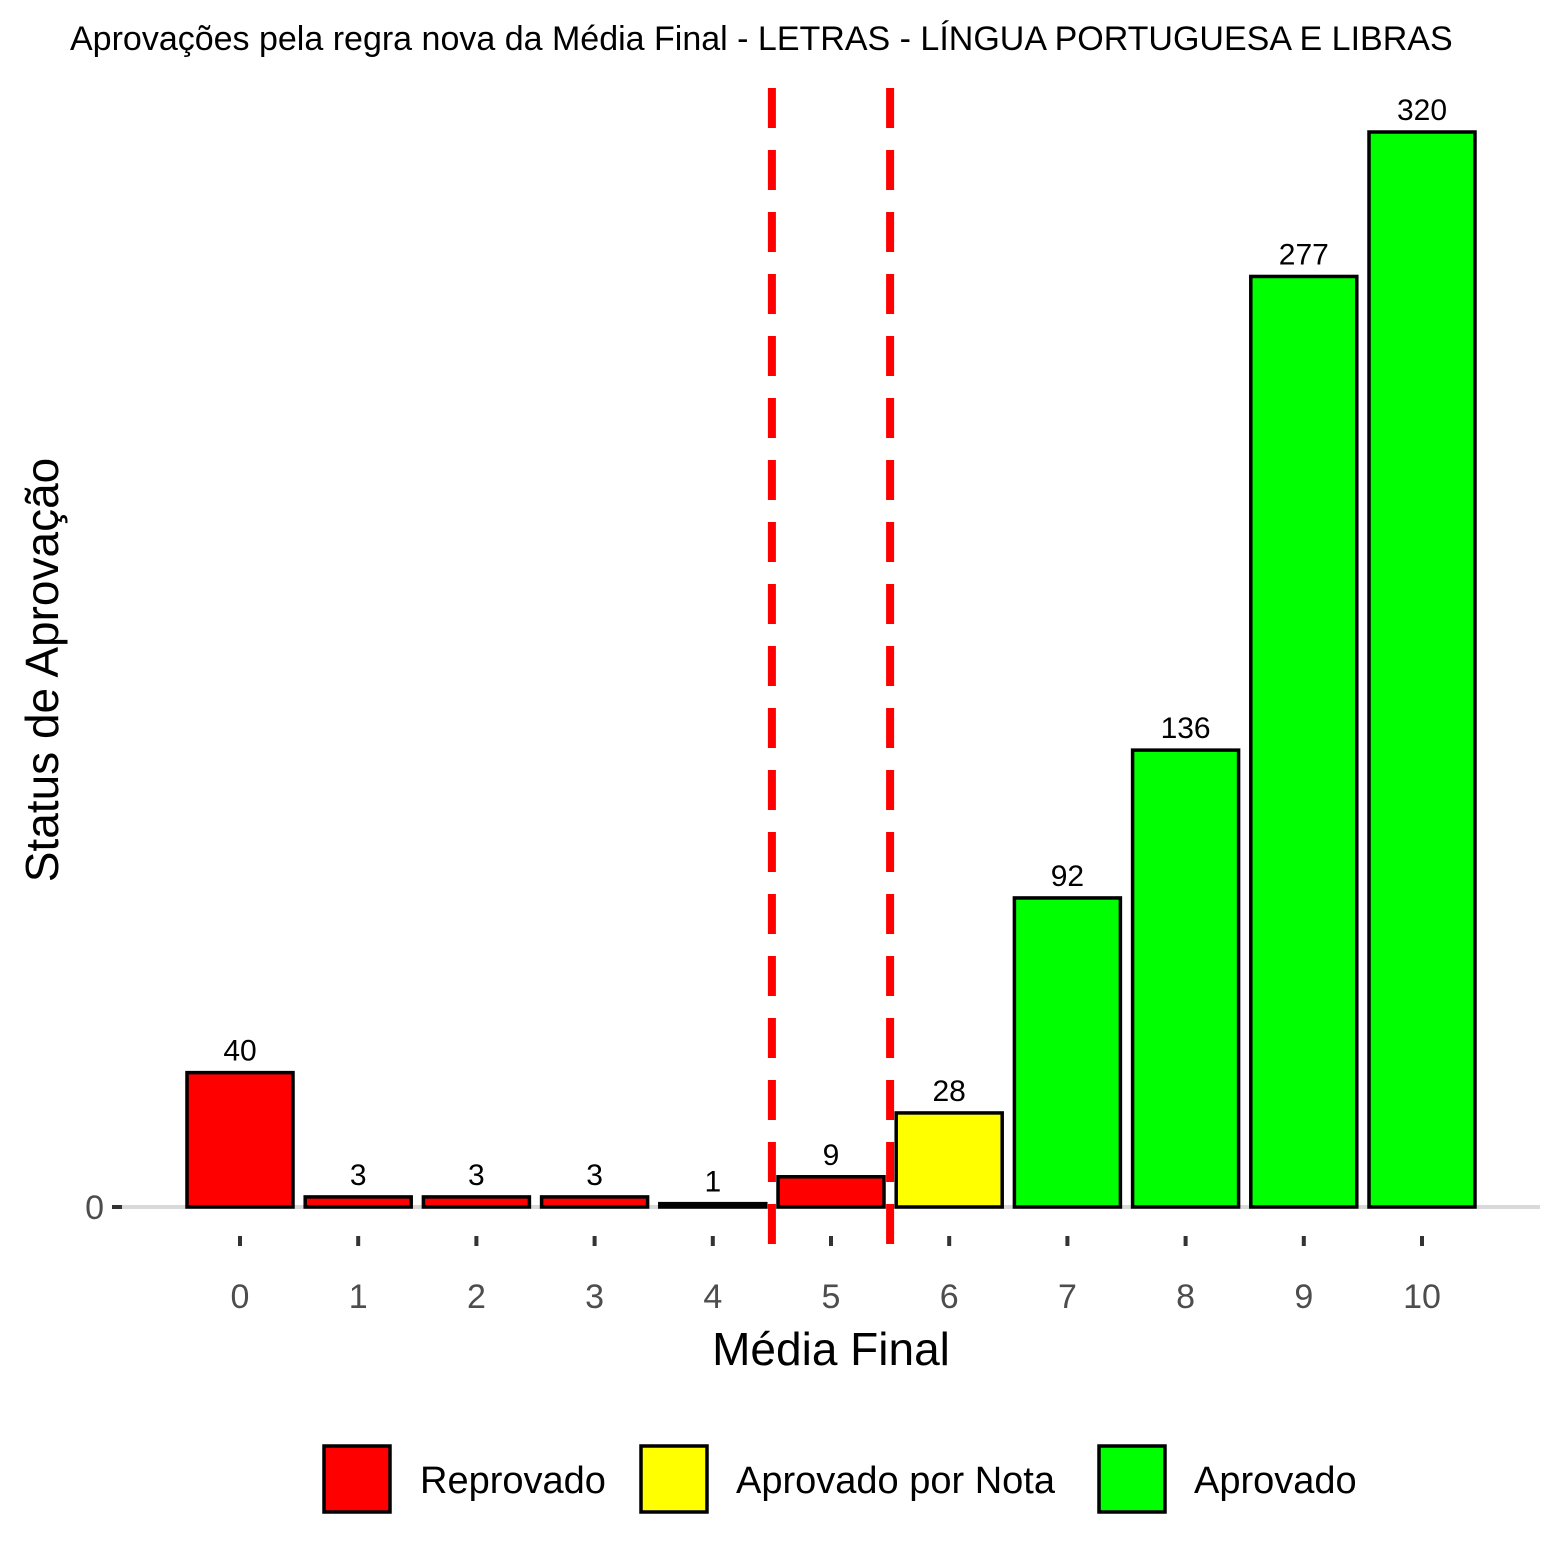 Image resolution: width=1562 pixels, height=1562 pixels. Describe the element at coordinates (1422, 1297) in the screenshot. I see `x-tick-label-10: 10` at that location.